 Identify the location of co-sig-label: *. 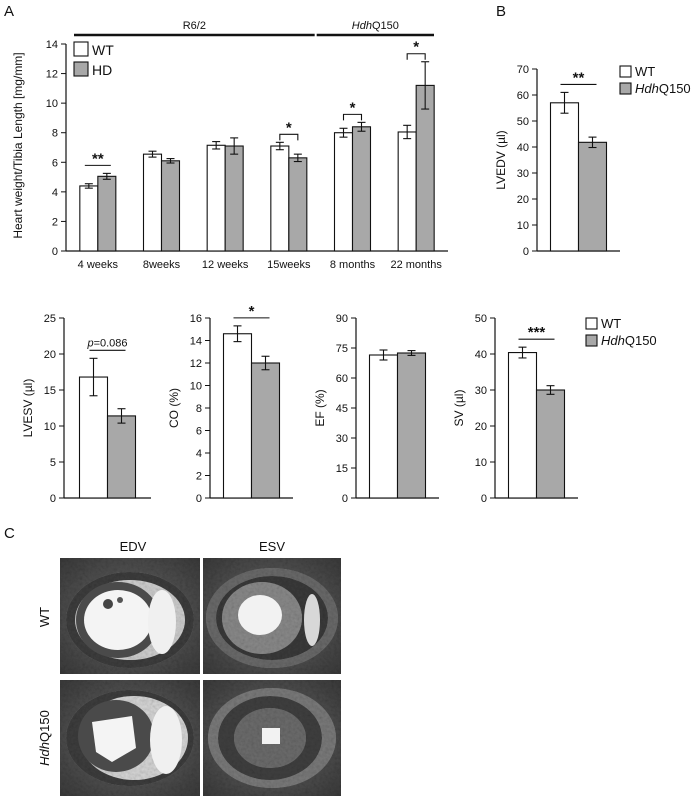
(252, 311).